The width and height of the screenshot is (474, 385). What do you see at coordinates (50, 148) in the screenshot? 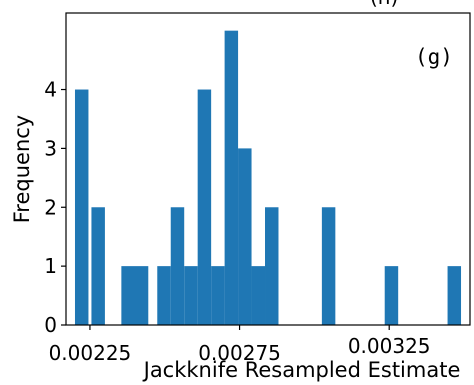
I see `y-tick-label: 3` at bounding box center [50, 148].